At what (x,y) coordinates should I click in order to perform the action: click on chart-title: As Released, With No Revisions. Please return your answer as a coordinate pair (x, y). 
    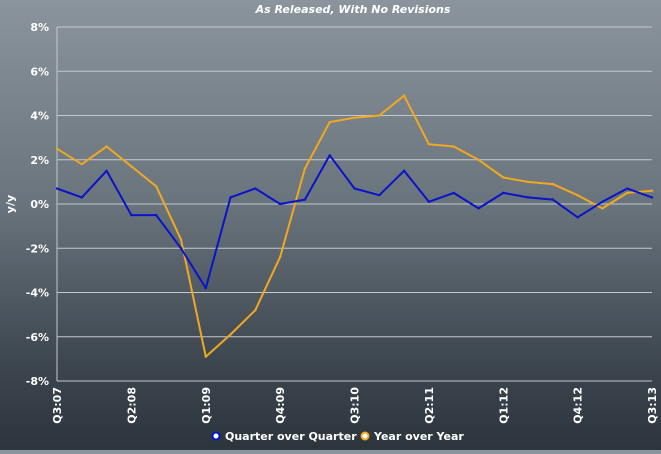
    Looking at the image, I should click on (353, 9).